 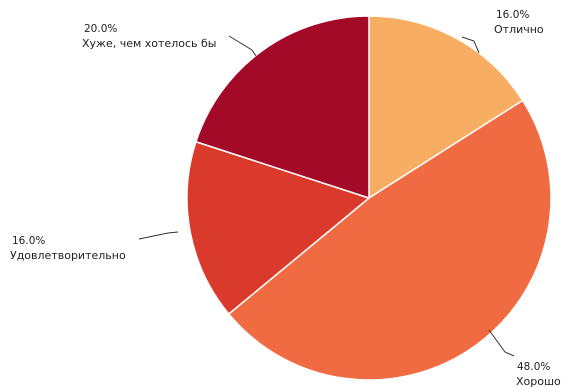 I want to click on pct-label-excellent: 16.0%, so click(x=512, y=15).